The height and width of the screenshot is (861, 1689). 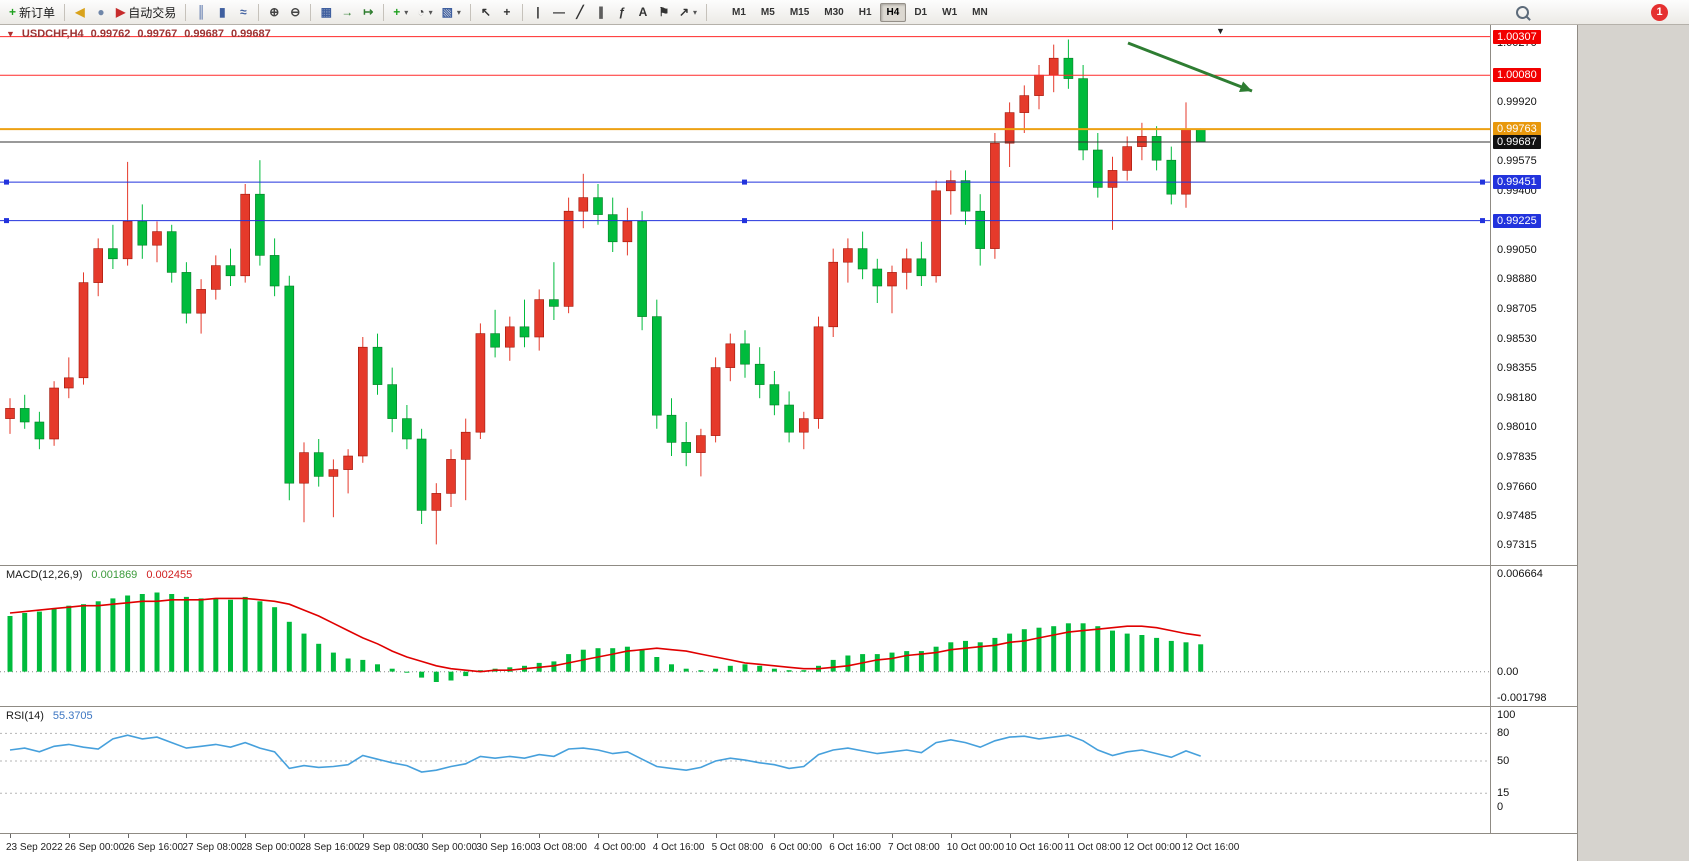 I want to click on notification-badge: 1, so click(x=1659, y=12).